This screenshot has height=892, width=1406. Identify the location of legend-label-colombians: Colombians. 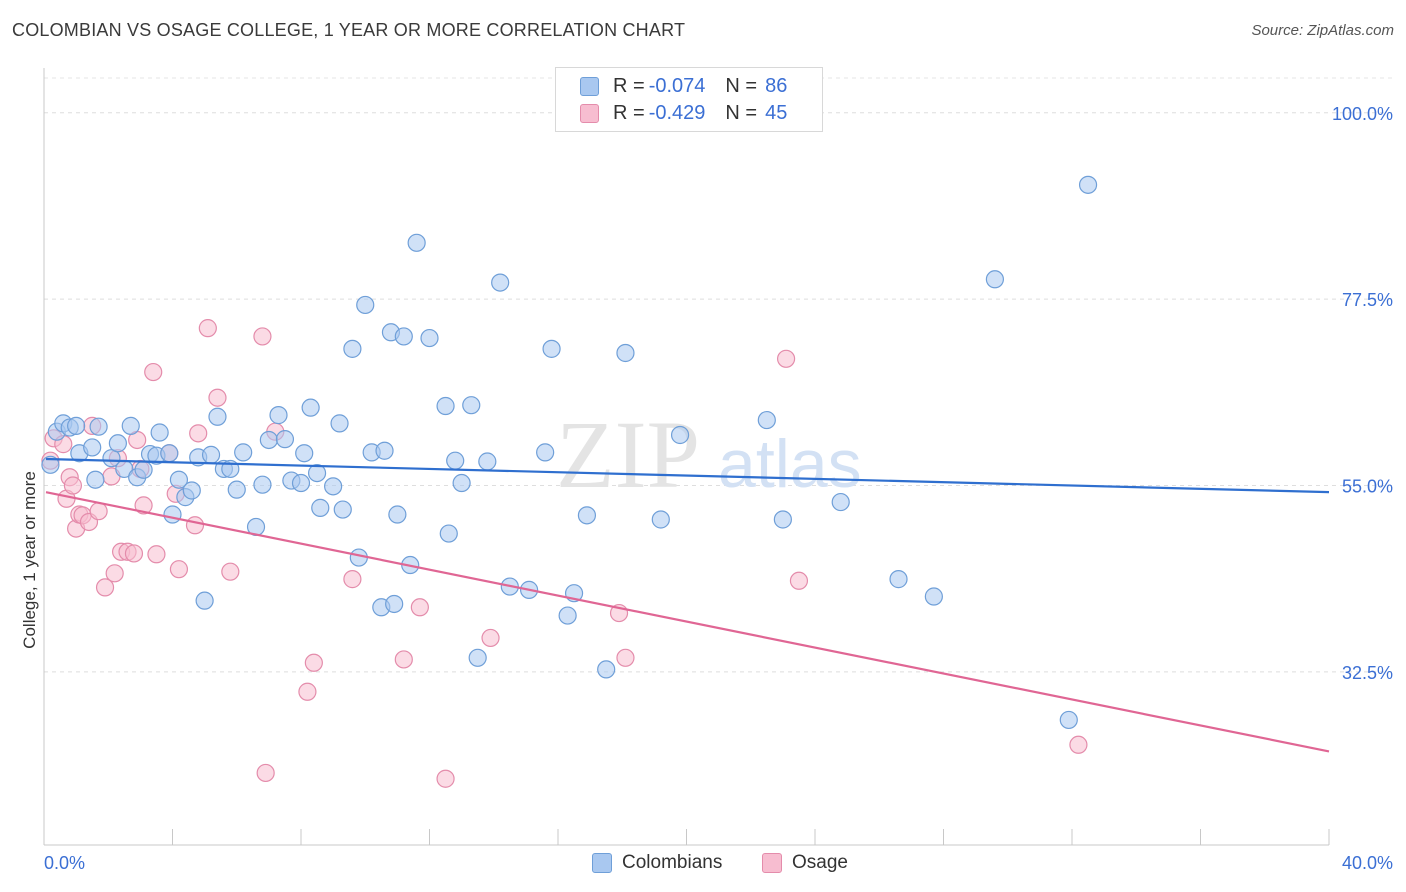
(672, 862).